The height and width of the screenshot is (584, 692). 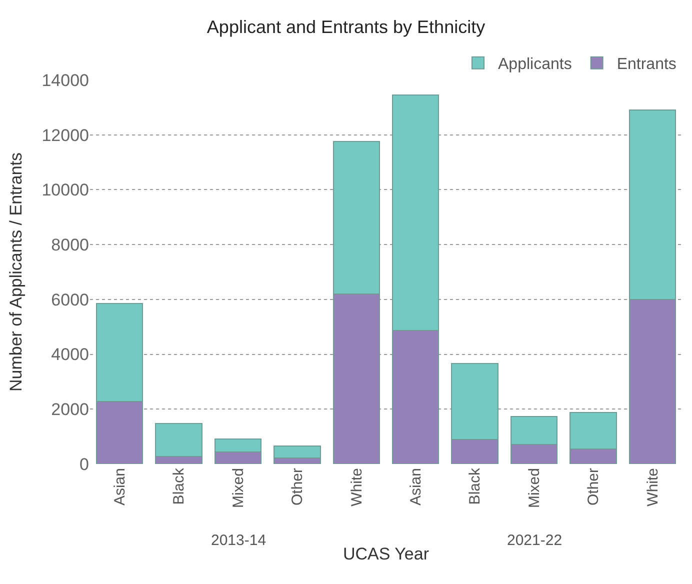 What do you see at coordinates (386, 554) in the screenshot?
I see `x-axis-title: UCAS Year` at bounding box center [386, 554].